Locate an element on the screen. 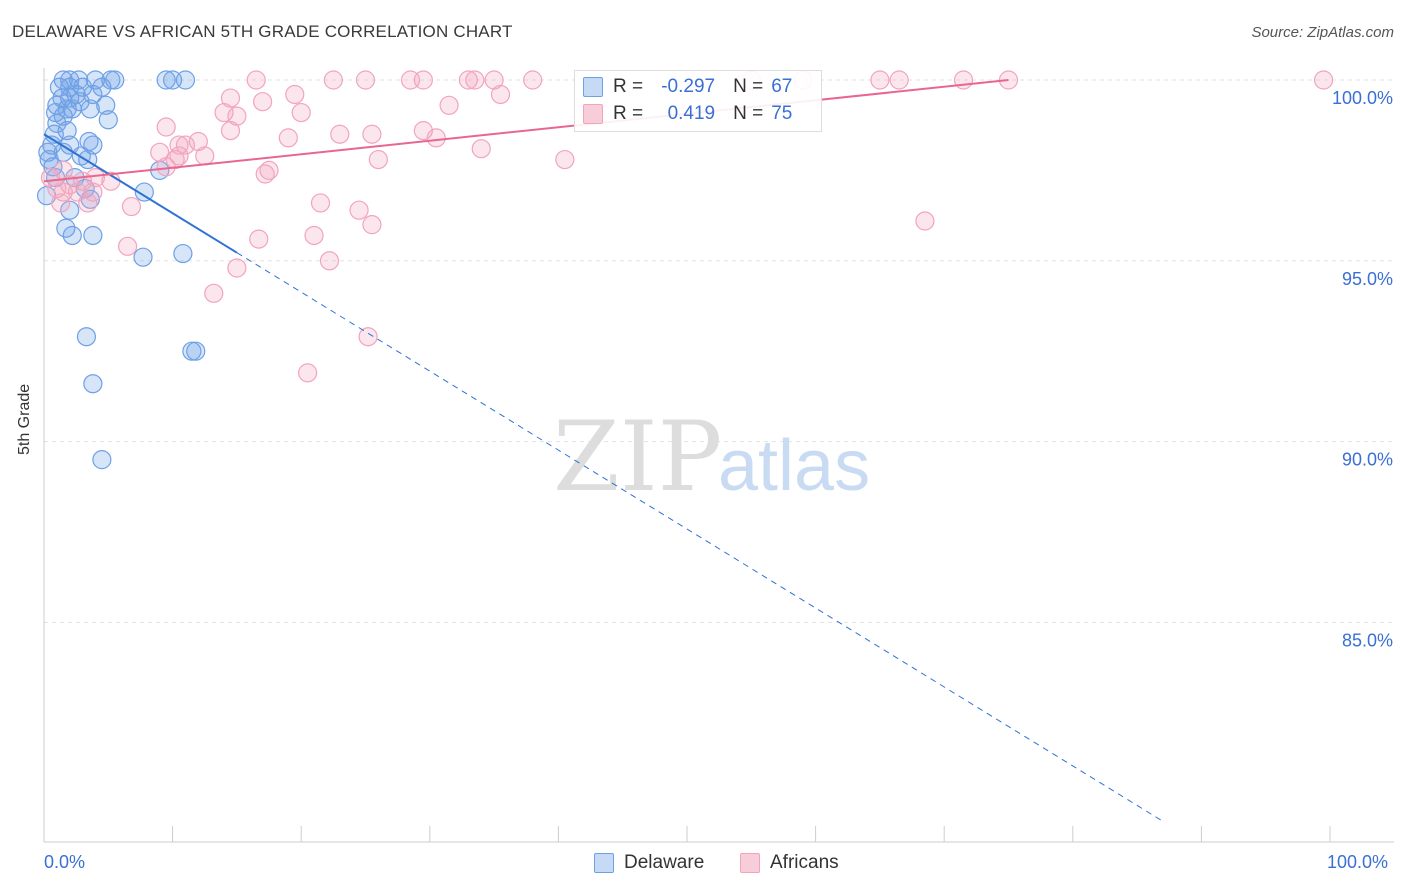  delaware-n-value: 67 is located at coordinates (782, 86).